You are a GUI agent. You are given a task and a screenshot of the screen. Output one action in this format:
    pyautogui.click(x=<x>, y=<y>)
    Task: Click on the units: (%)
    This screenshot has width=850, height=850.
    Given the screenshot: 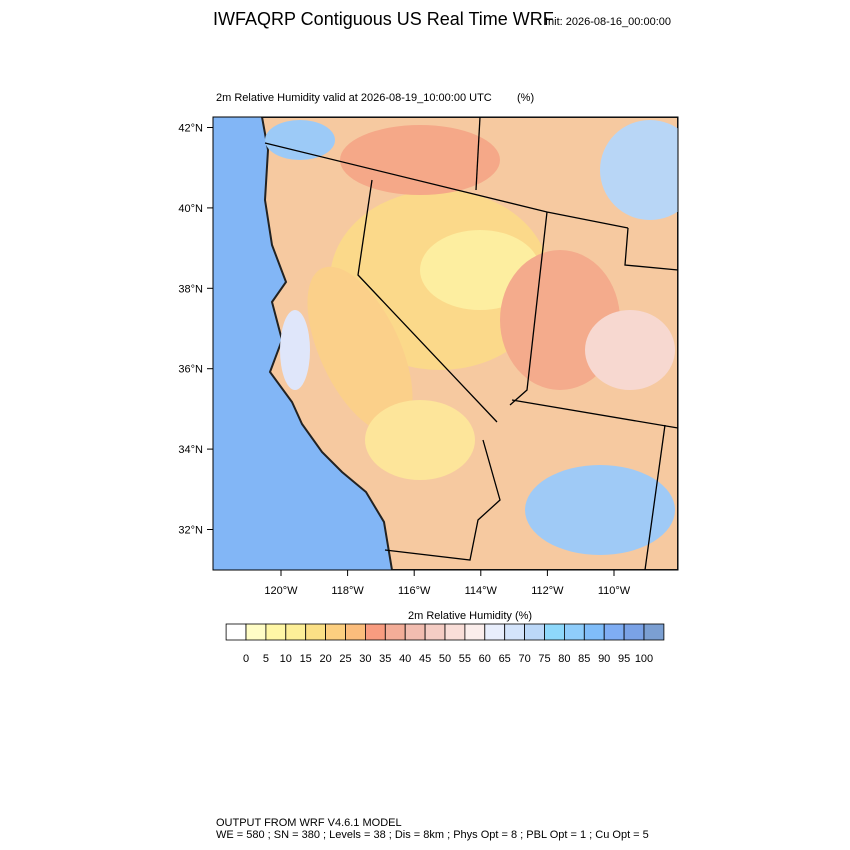 What is the action you would take?
    pyautogui.click(x=525, y=98)
    